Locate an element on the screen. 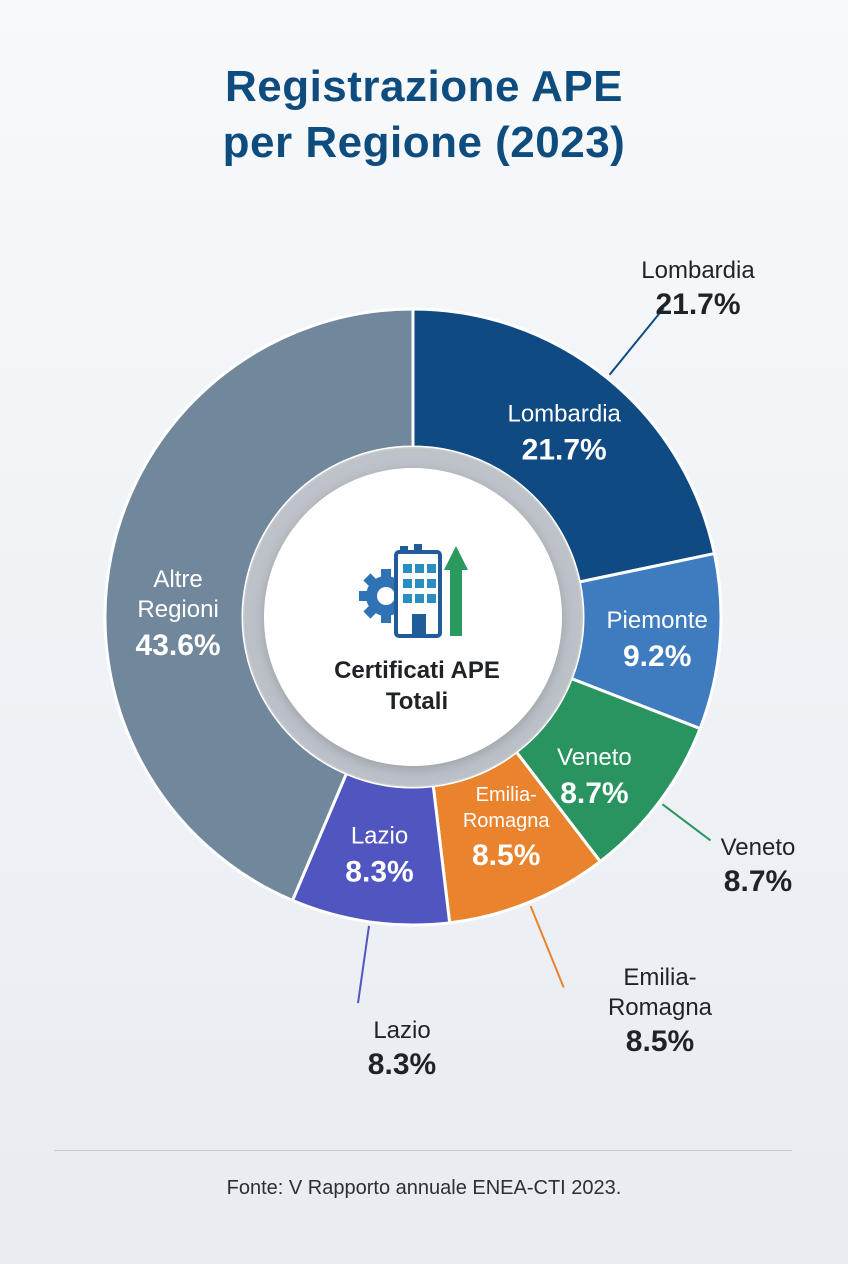 Image resolution: width=848 pixels, height=1264 pixels. footer-divider is located at coordinates (423, 1150).